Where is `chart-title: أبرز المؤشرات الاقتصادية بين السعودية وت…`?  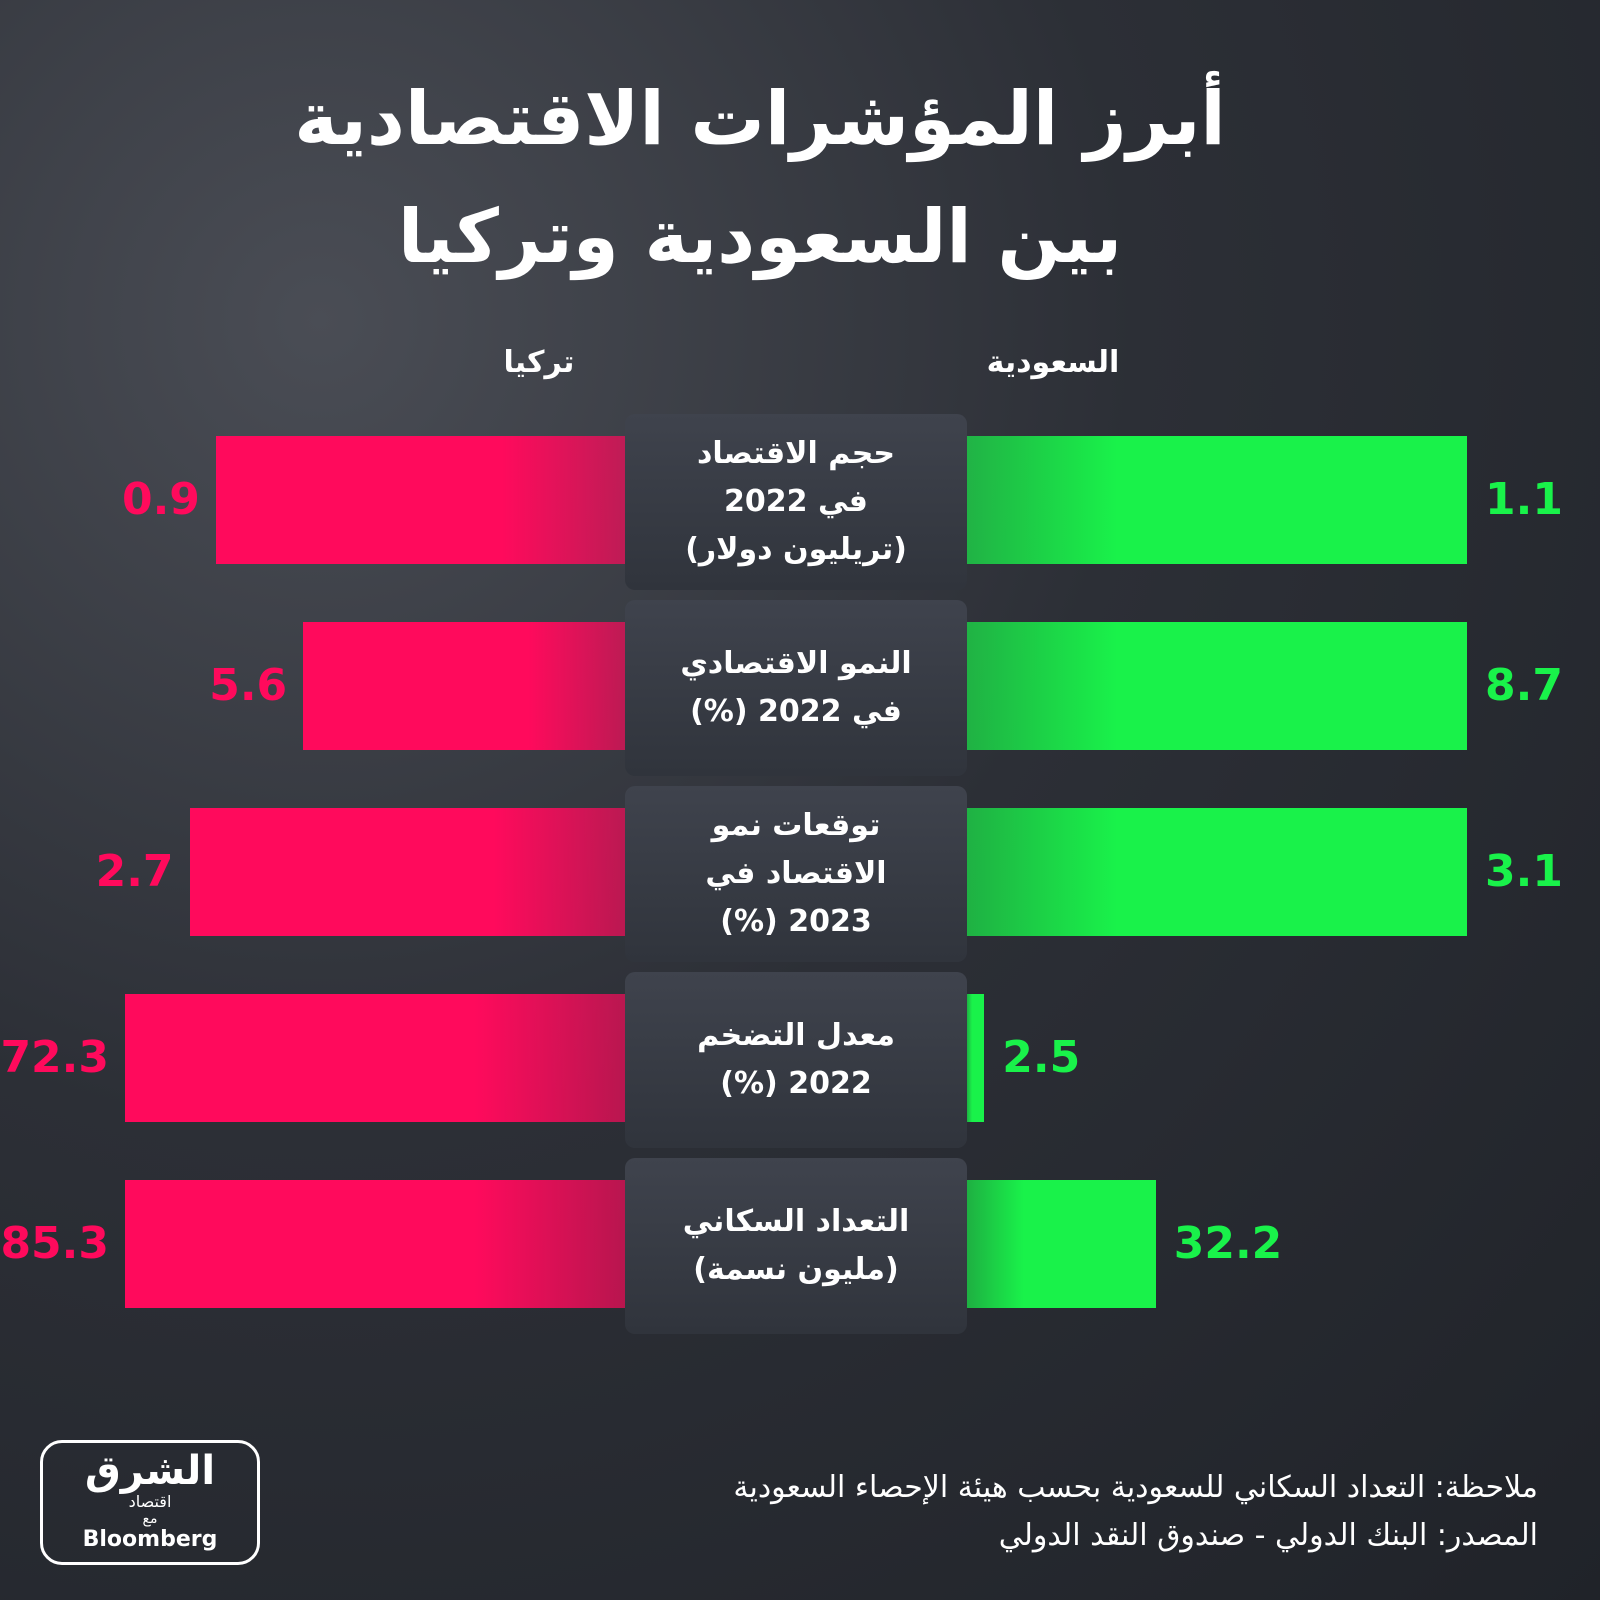 chart-title: أبرز المؤشرات الاقتصادية بين السعودية وت… is located at coordinates (760, 178).